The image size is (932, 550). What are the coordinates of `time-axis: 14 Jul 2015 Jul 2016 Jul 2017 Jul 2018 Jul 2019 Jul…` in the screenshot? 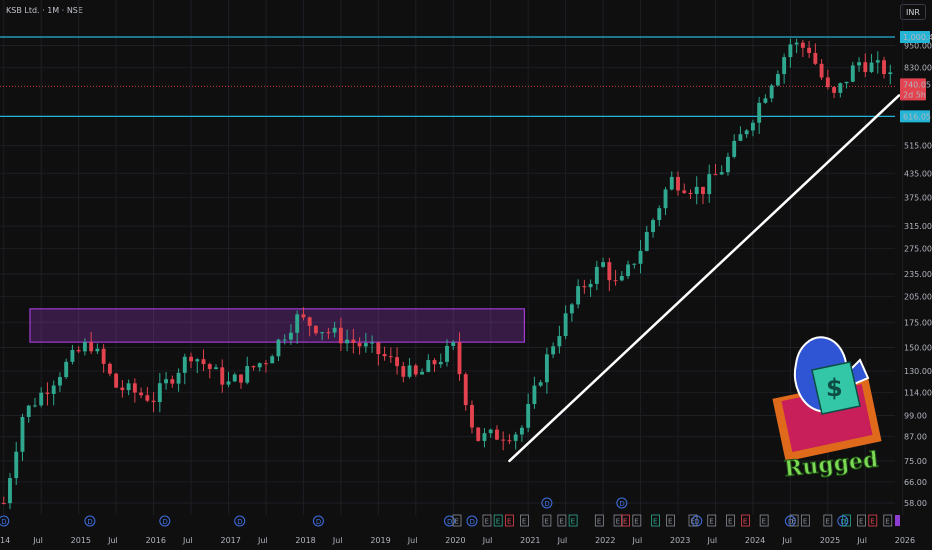 It's located at (457, 540).